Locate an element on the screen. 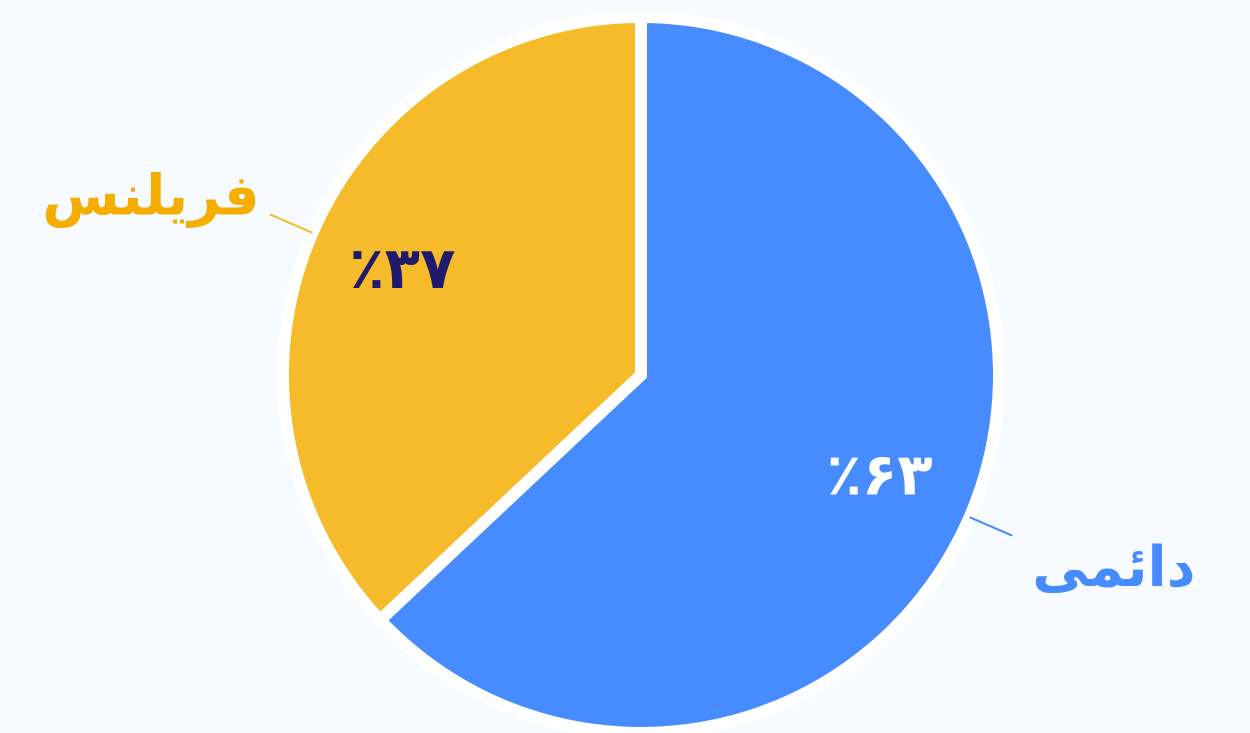 The image size is (1250, 733). category-label: دائمی is located at coordinates (1113, 567).